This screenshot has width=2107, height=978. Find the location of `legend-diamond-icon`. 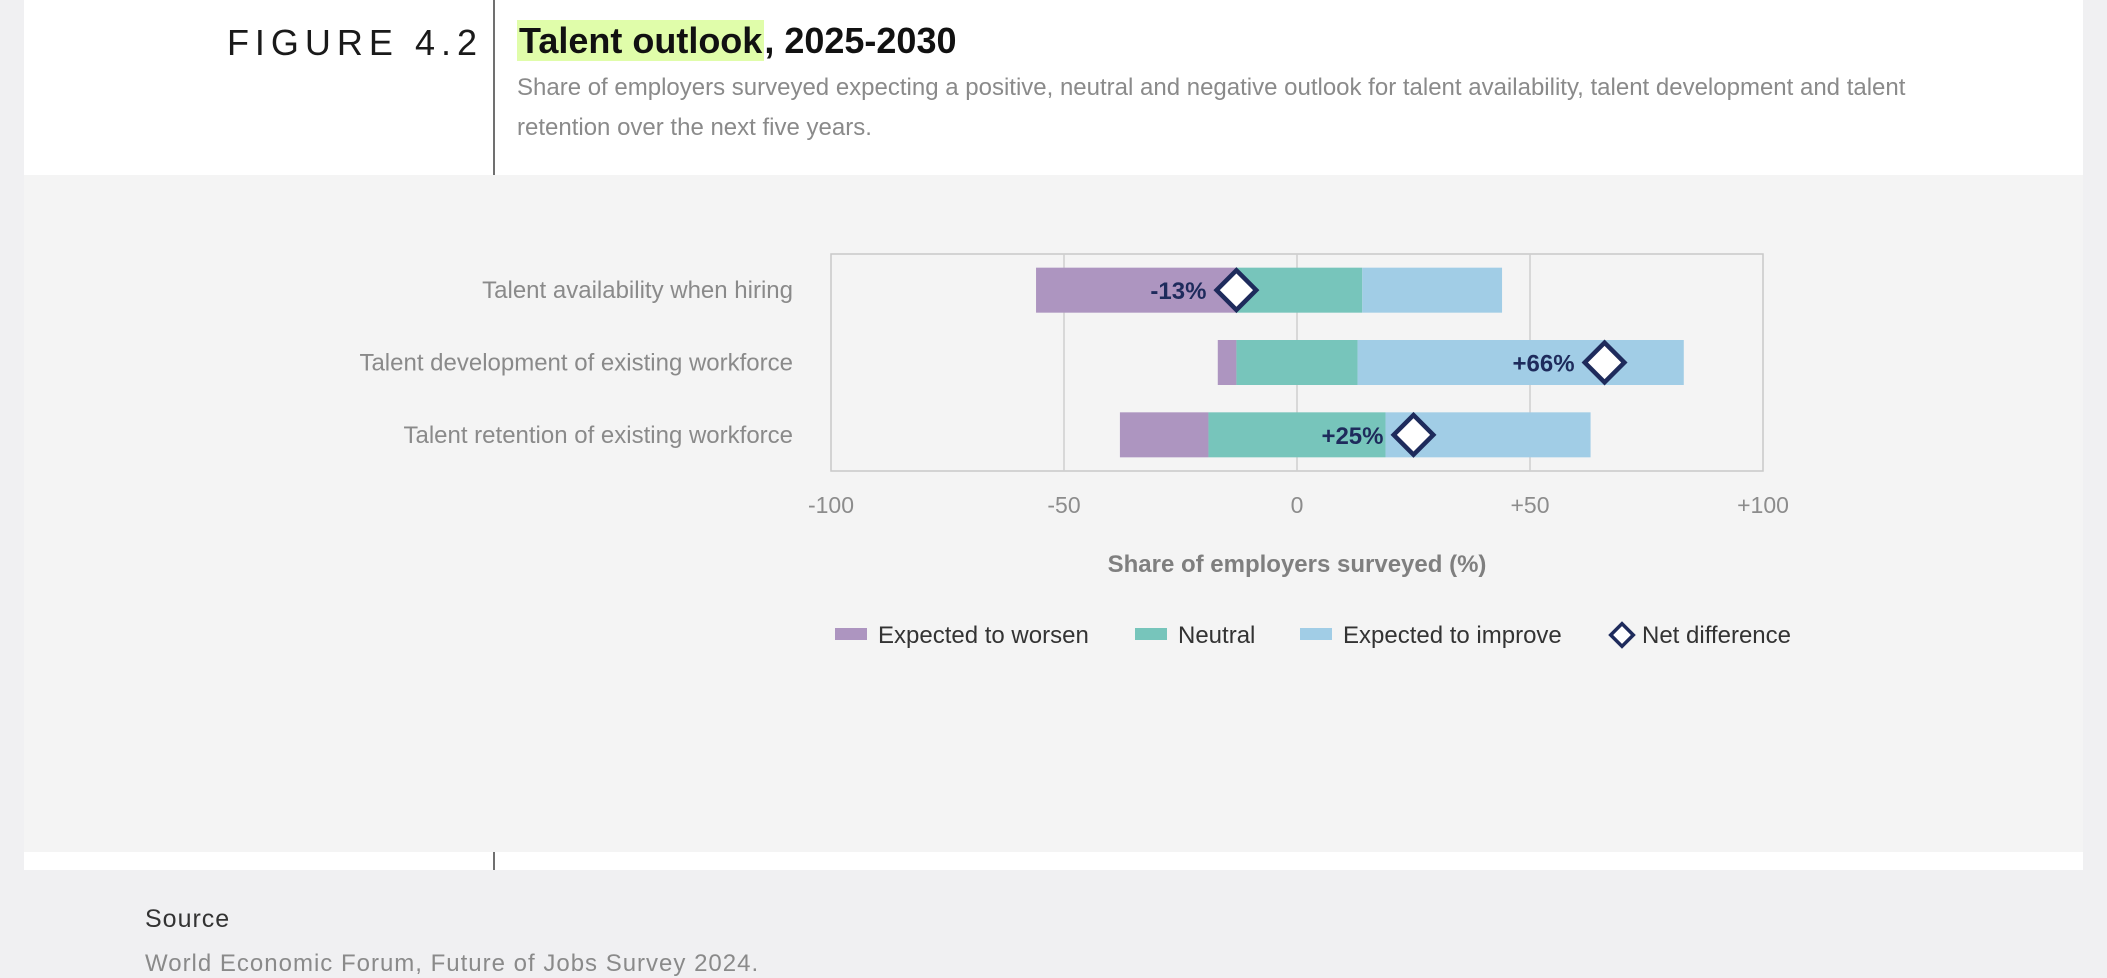

legend-diamond-icon is located at coordinates (1622, 635).